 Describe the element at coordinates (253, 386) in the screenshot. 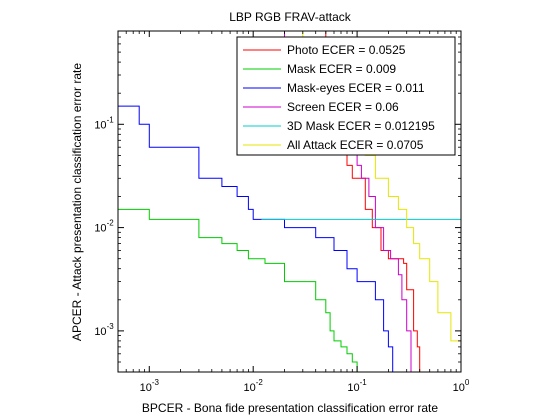

I see `x-tick-label: 10⁻²` at that location.